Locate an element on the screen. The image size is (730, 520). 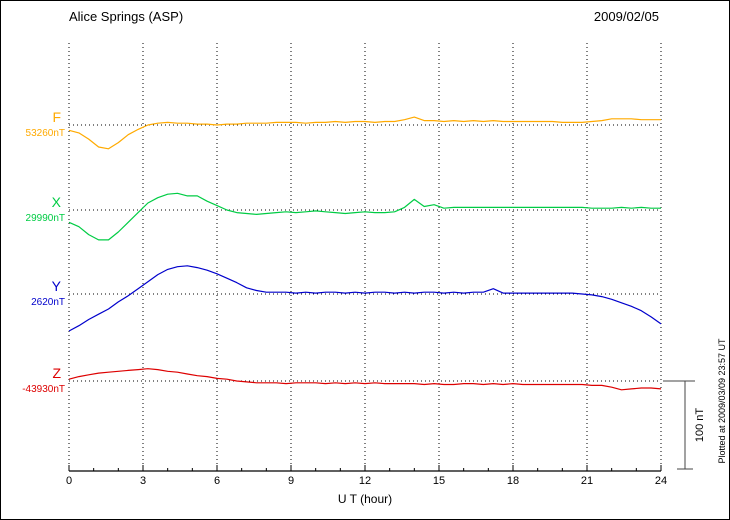
trace-X is located at coordinates (364, 216).